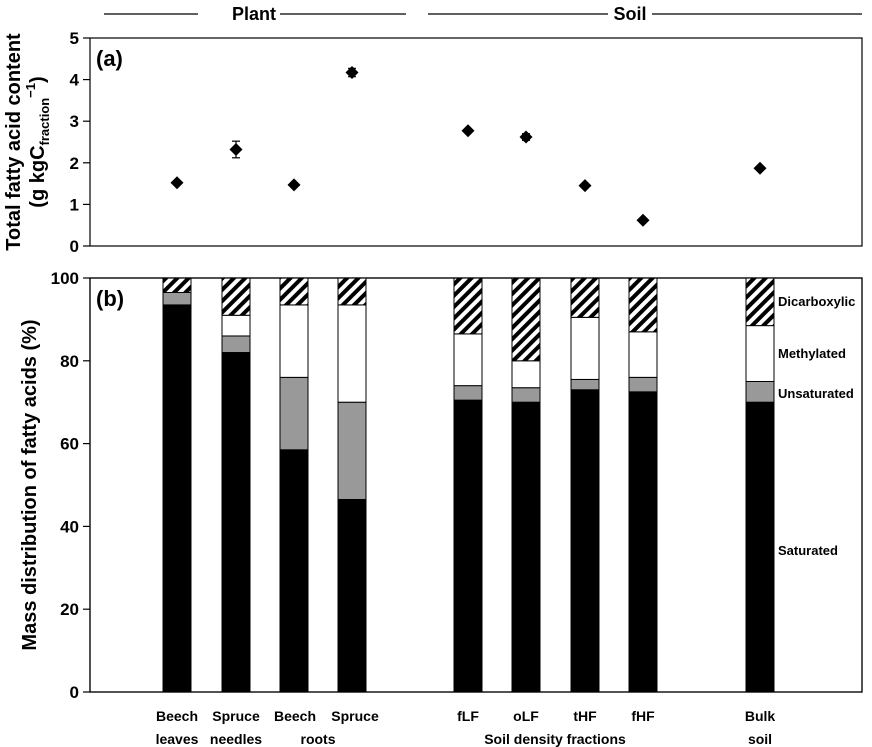 The width and height of the screenshot is (872, 747). I want to click on panel-a-ylabel-line2: (g kgCfraction−1), so click(37, 141).